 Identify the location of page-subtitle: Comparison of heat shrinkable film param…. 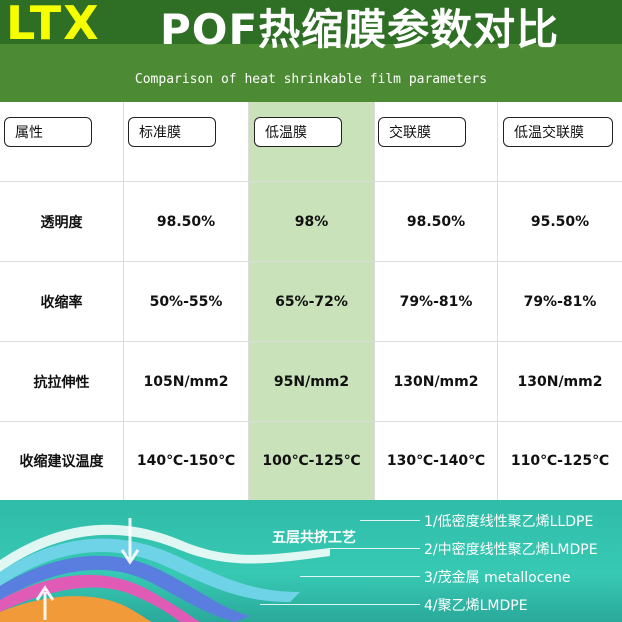
(311, 79).